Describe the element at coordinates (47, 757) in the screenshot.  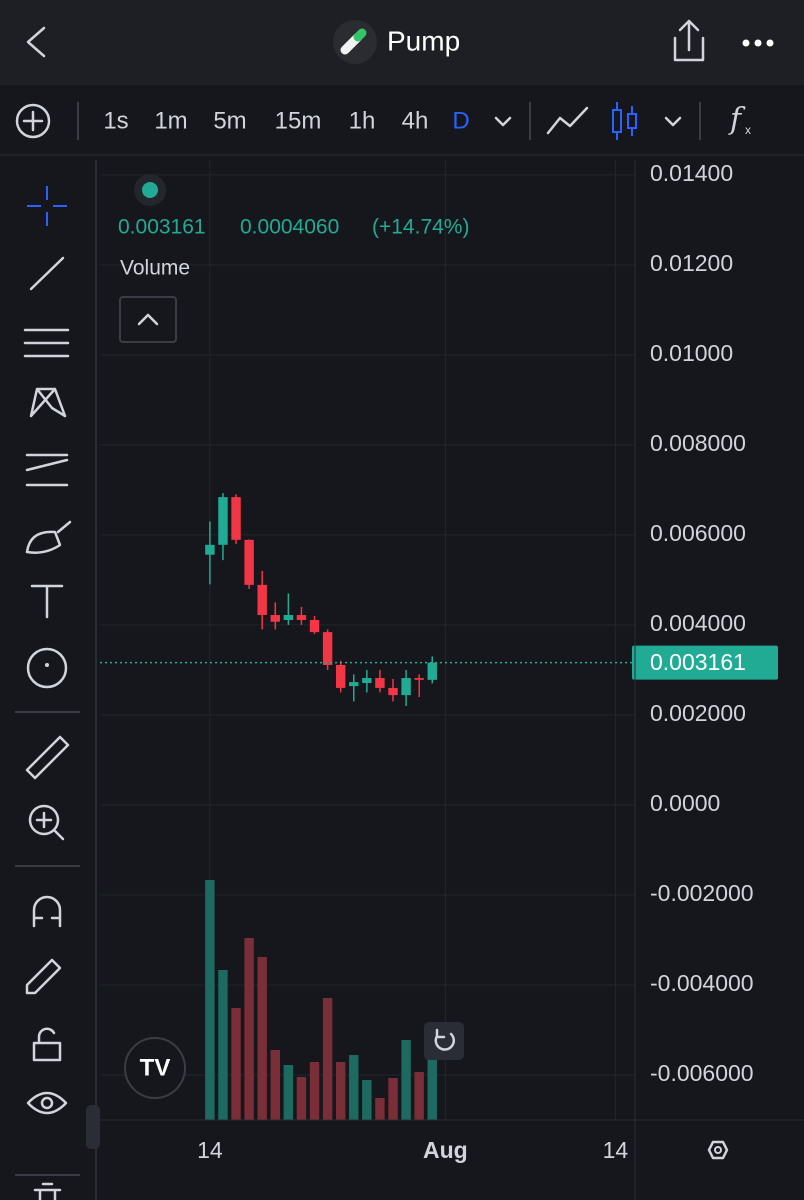
I see `ruler-tool` at that location.